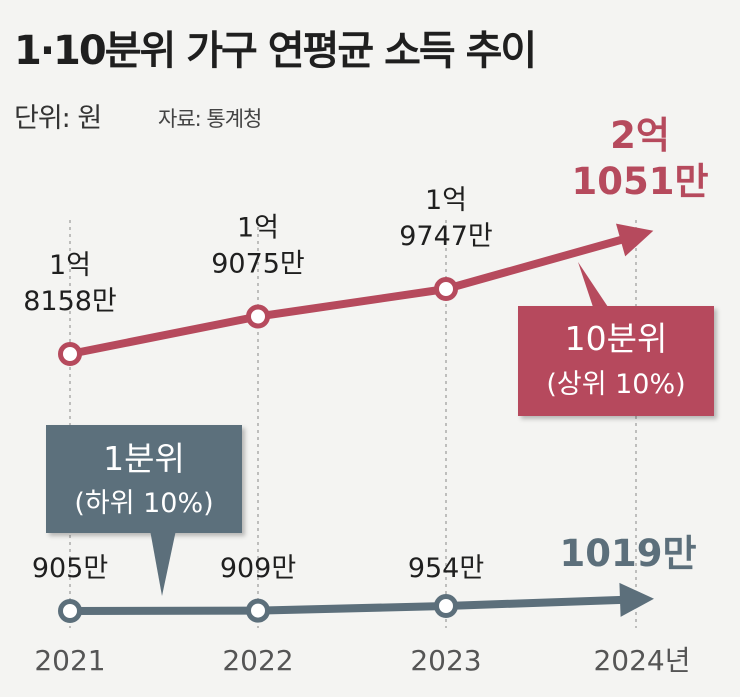 This screenshot has width=740, height=697. What do you see at coordinates (616, 338) in the screenshot?
I see `top-decile-callout-title: 10분위` at bounding box center [616, 338].